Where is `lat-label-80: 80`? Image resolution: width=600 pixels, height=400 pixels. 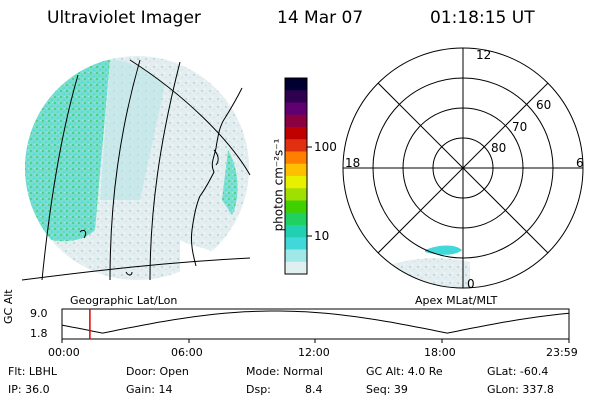 lat-label-80: 80 is located at coordinates (499, 148).